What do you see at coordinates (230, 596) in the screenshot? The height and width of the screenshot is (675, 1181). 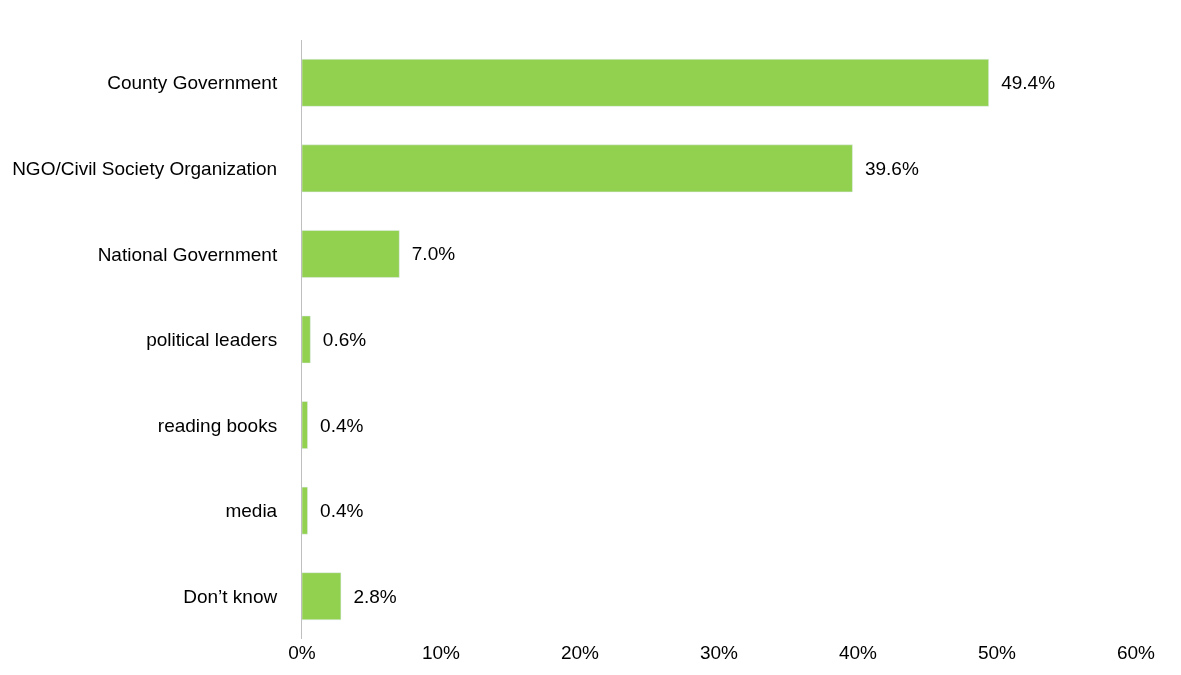 I see `y-tick-label: Don’t know` at bounding box center [230, 596].